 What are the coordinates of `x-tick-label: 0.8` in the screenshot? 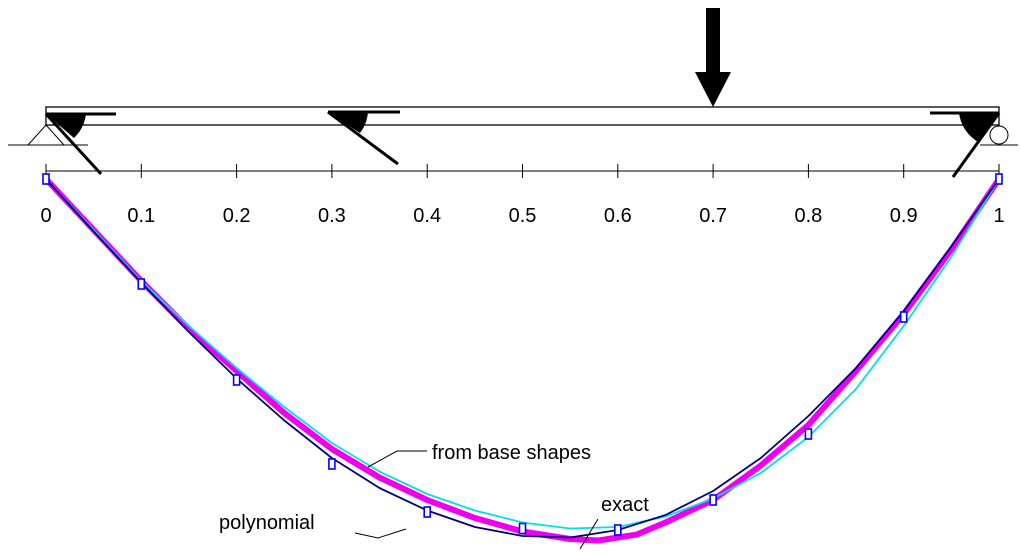 It's located at (808, 216).